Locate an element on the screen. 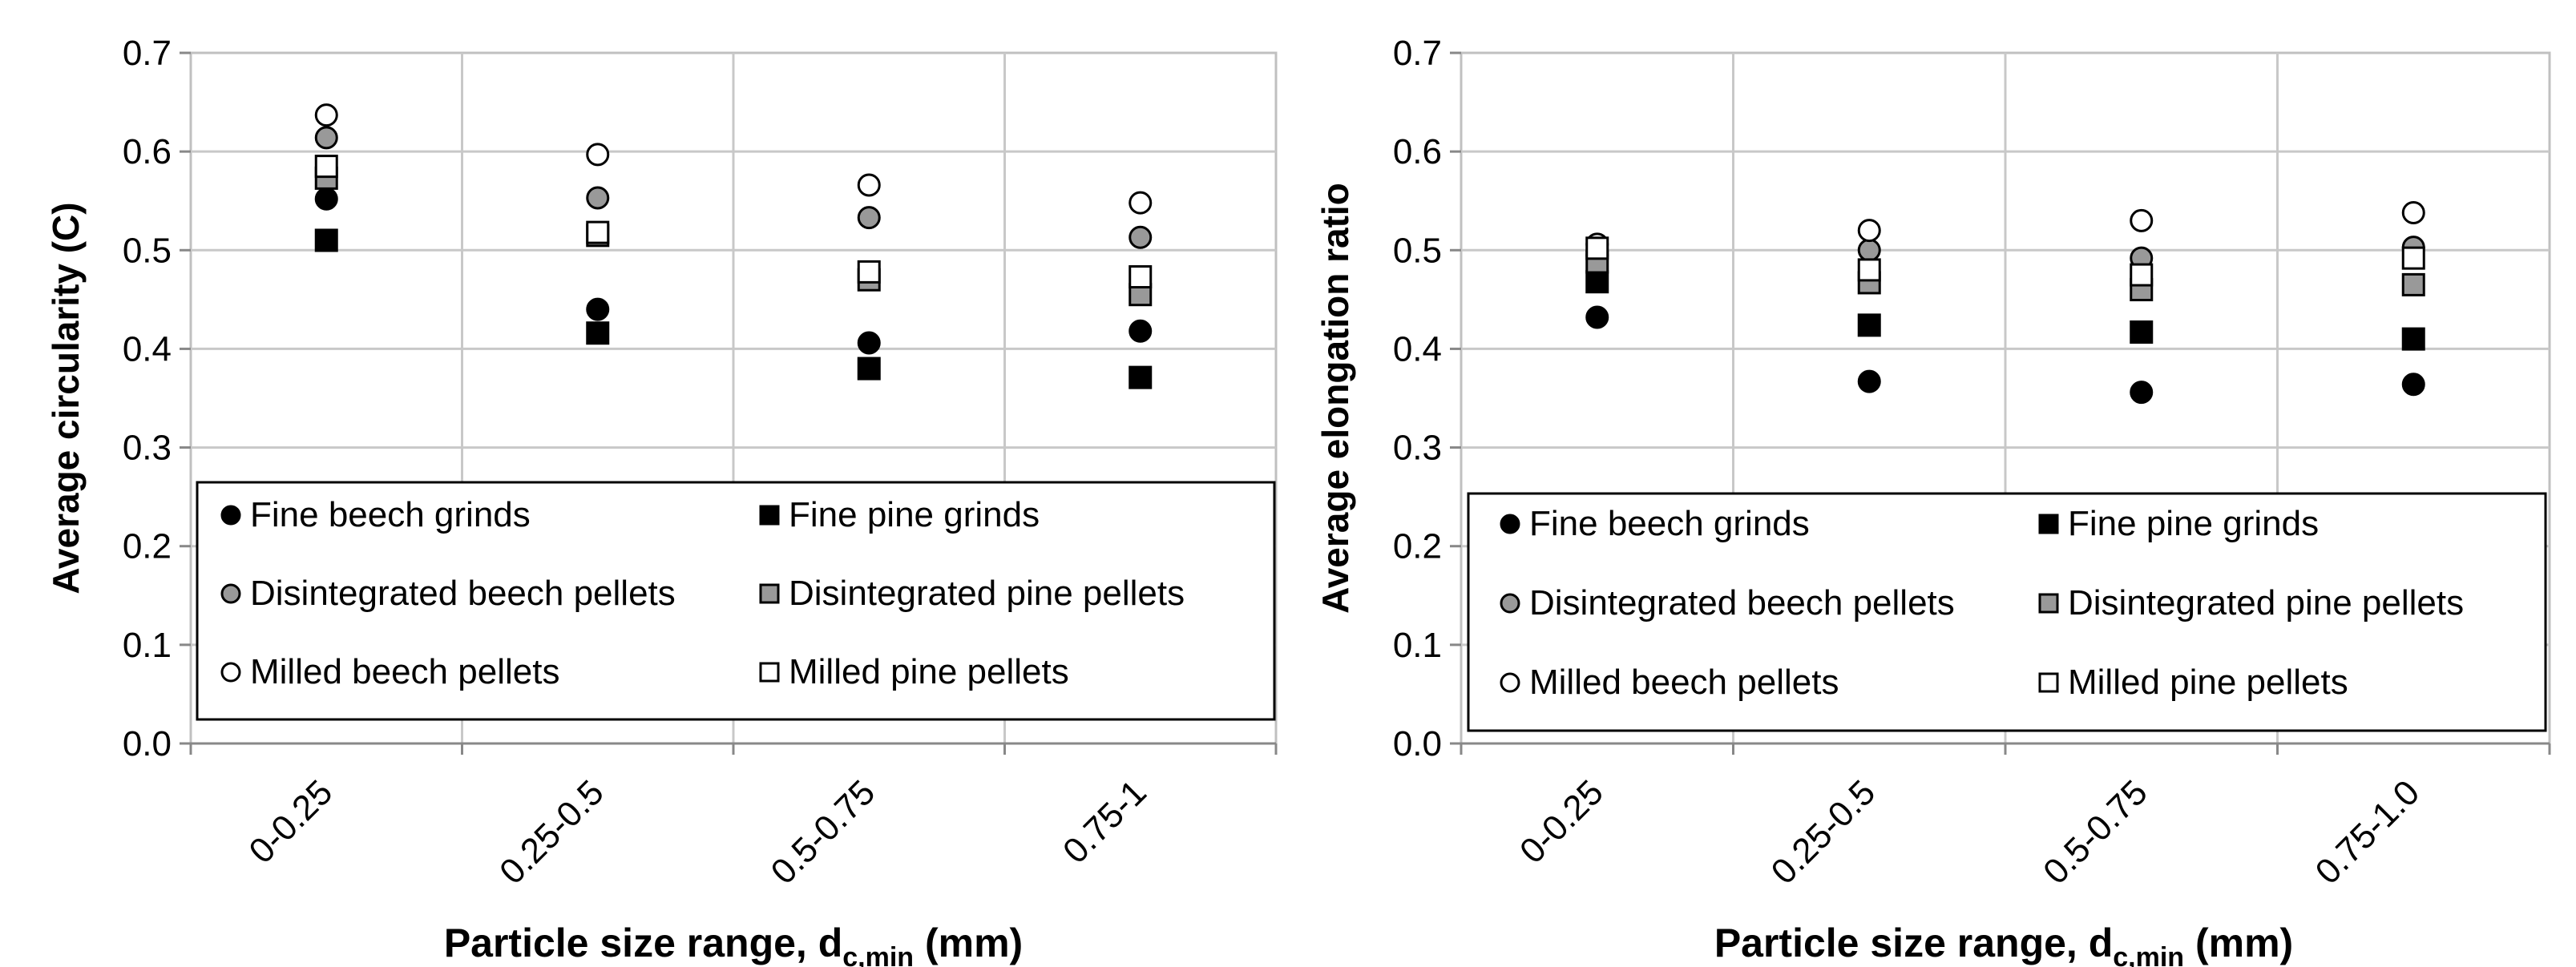 The width and height of the screenshot is (2576, 967). y-axis-label: Average elongation ratio is located at coordinates (1335, 398).